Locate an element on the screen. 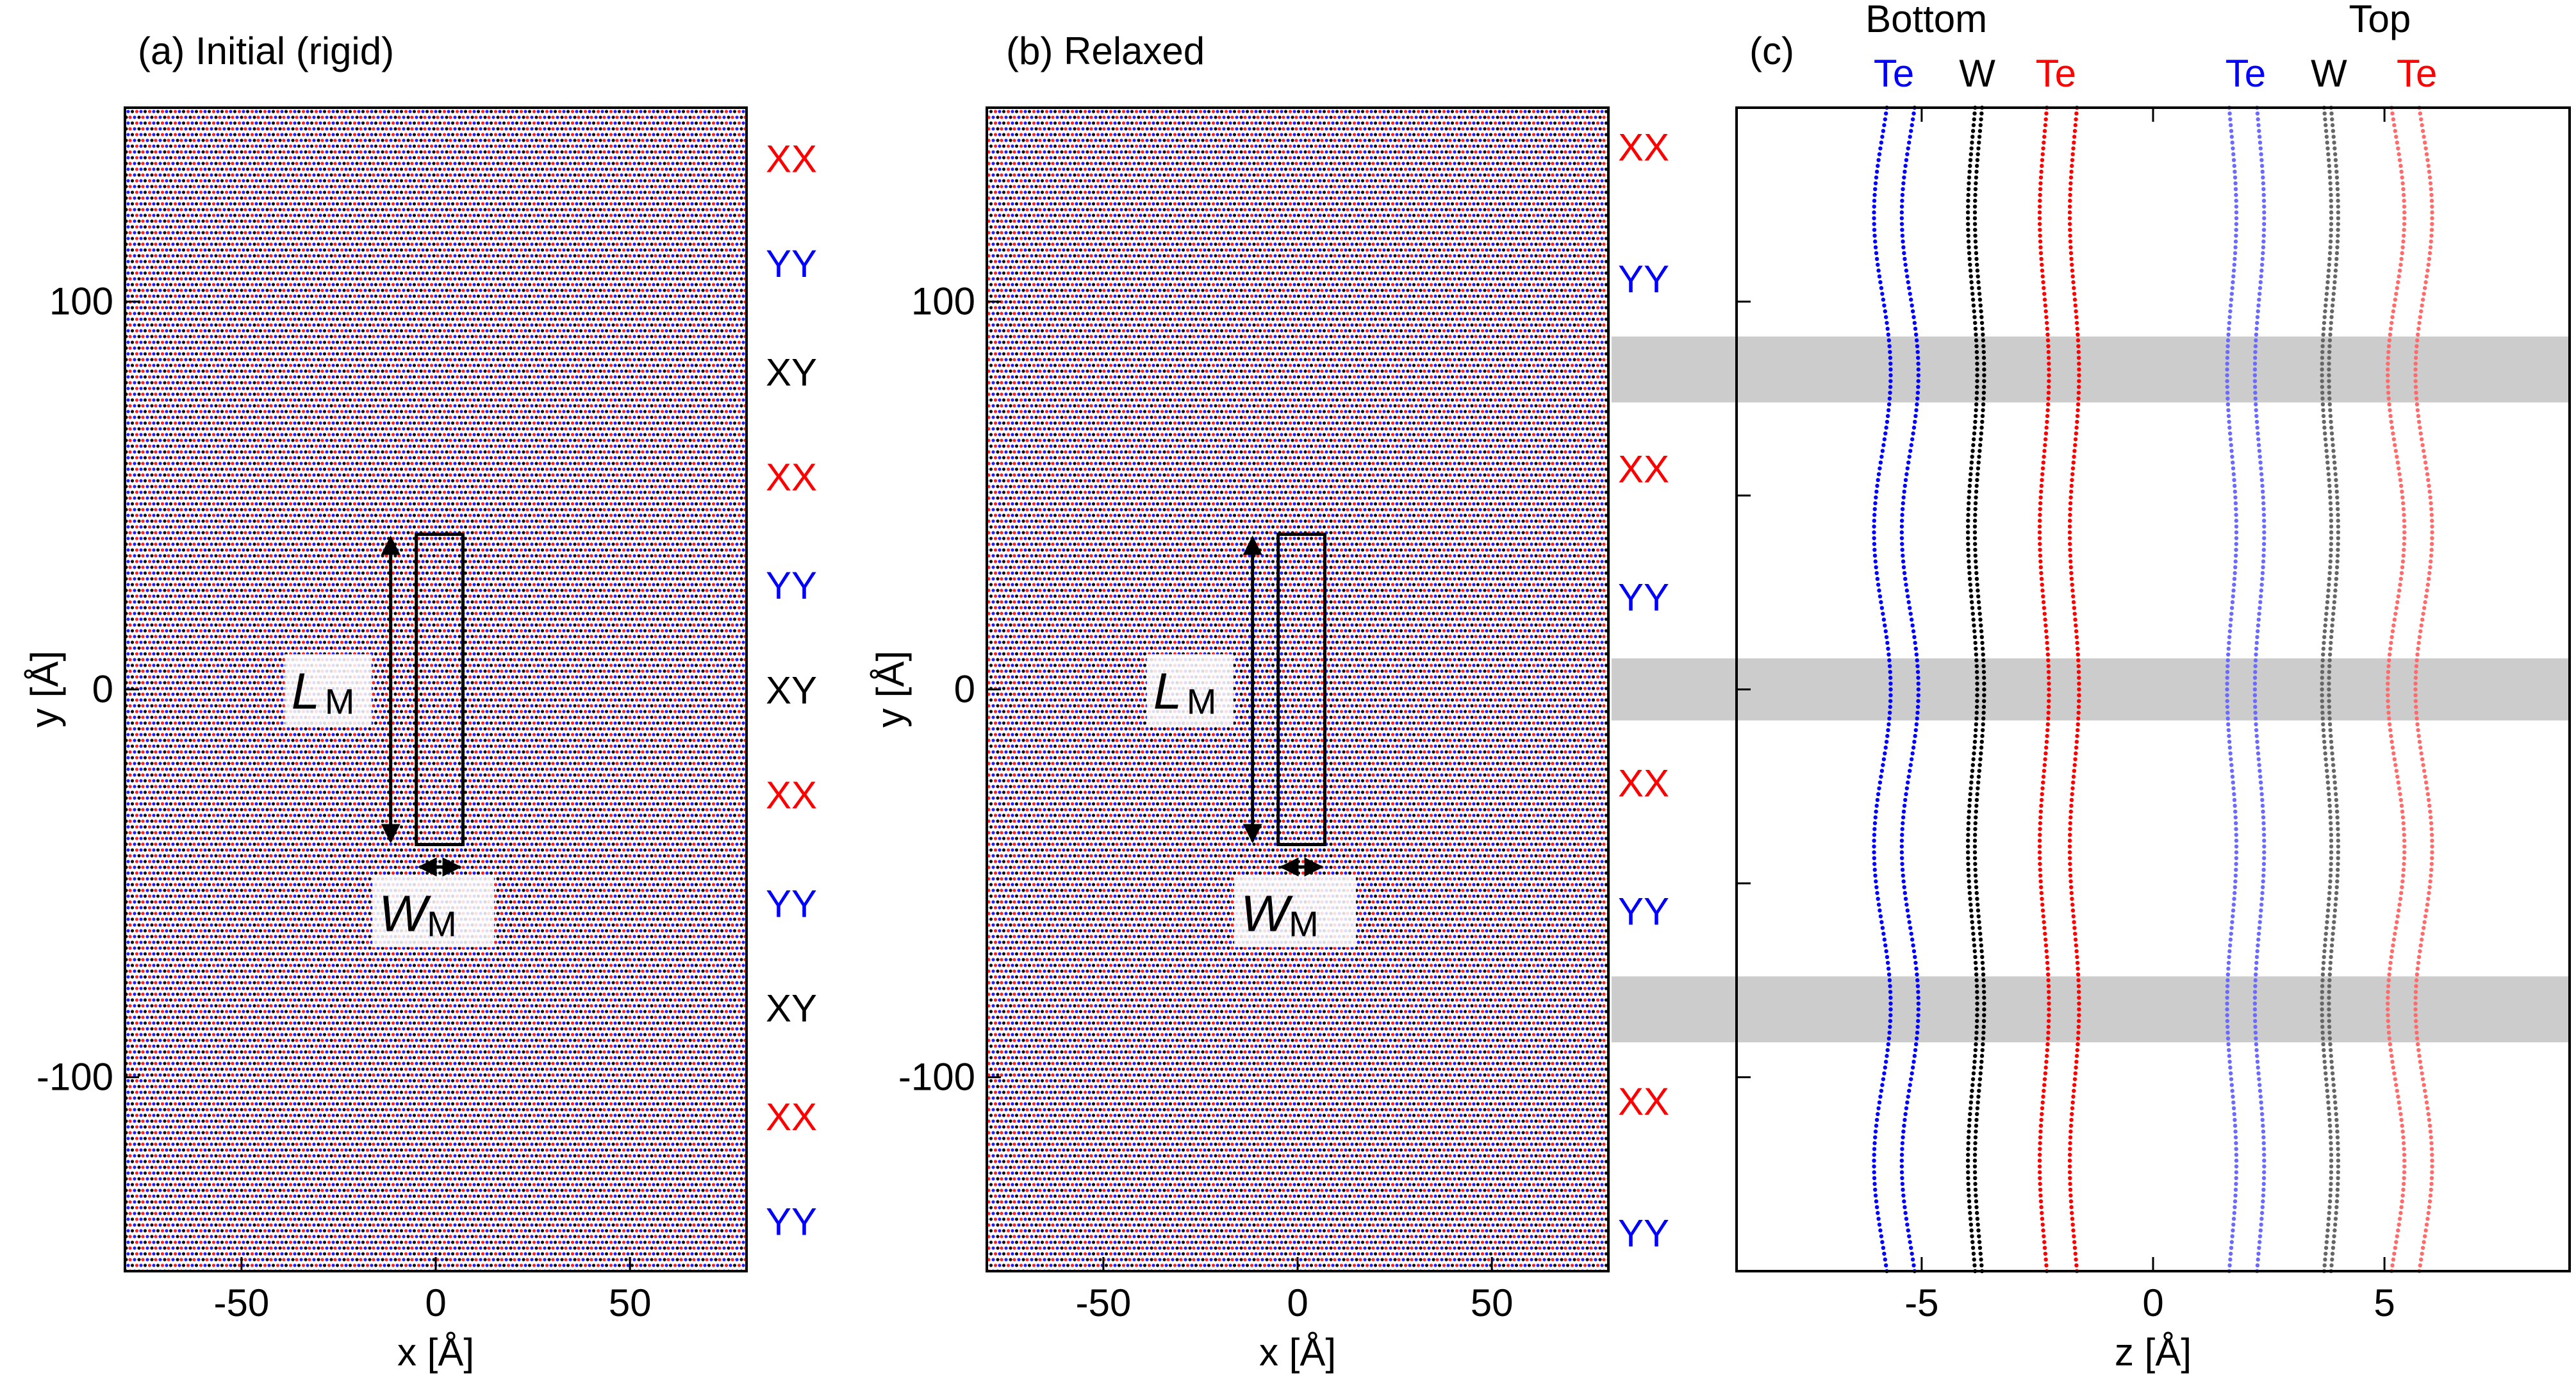 This screenshot has width=2576, height=1375. stacking-label: YY is located at coordinates (1643, 1233).